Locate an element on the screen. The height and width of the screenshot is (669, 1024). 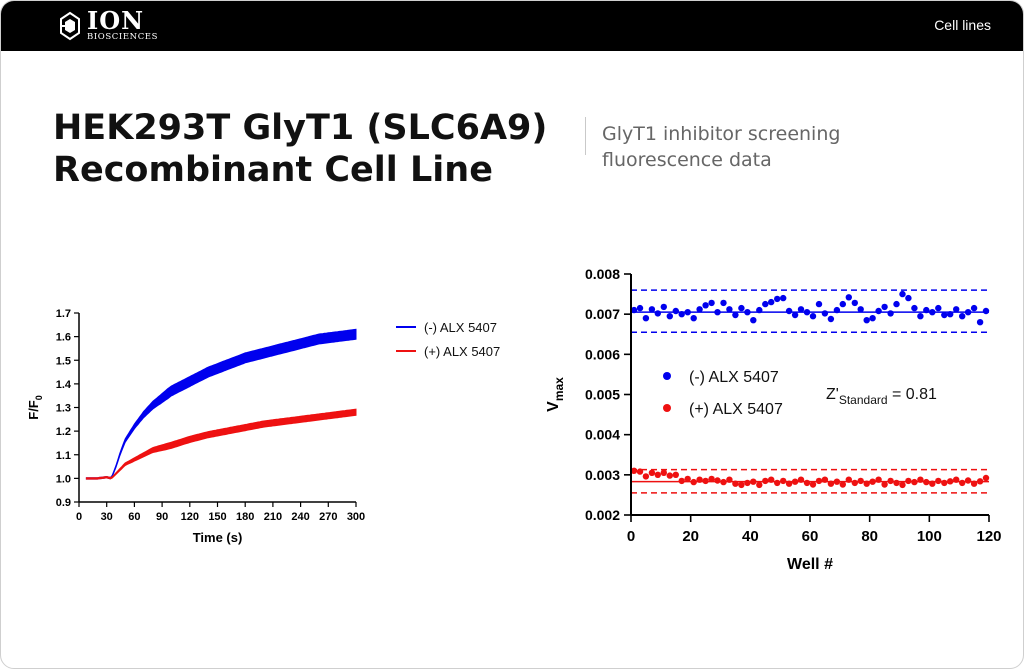
z-prime-value: = 0.81 is located at coordinates (912, 394).